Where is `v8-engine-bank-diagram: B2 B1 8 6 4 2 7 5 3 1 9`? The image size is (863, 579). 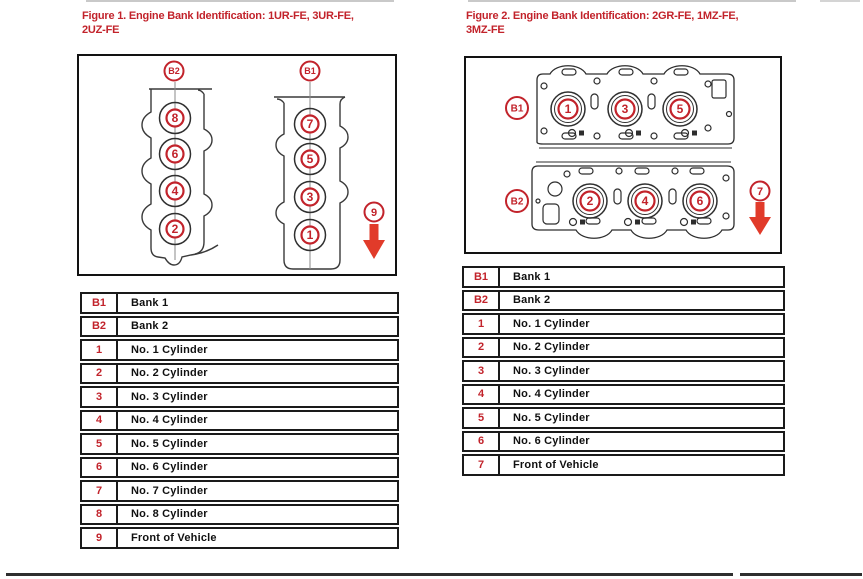
v8-engine-bank-diagram: B2 B1 8 6 4 2 7 5 3 1 9 is located at coordinates (263, 165).